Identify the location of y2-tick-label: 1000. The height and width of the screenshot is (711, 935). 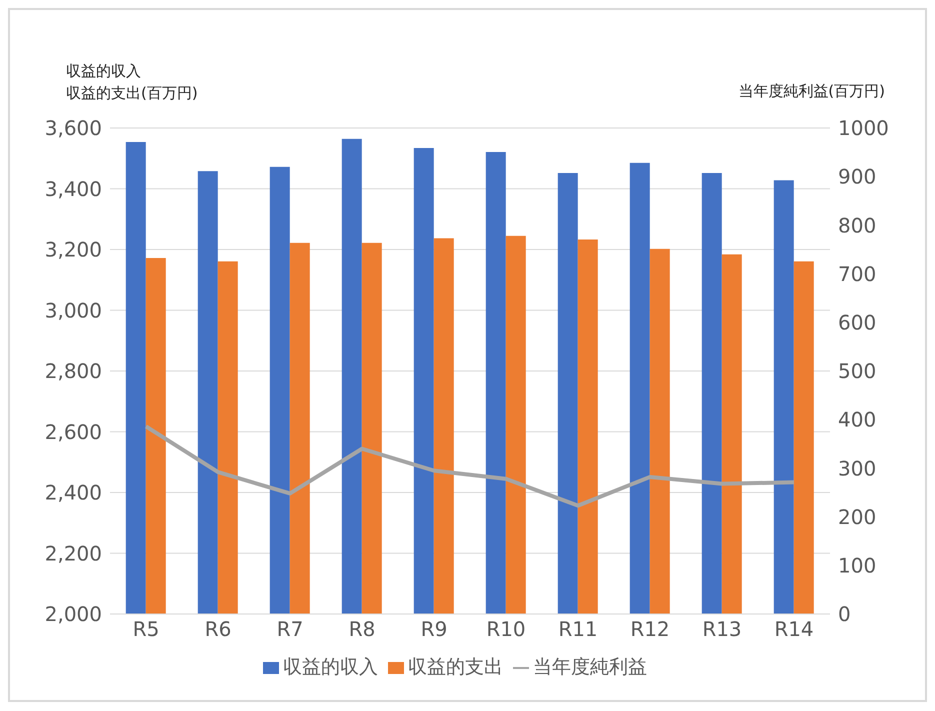
(863, 128).